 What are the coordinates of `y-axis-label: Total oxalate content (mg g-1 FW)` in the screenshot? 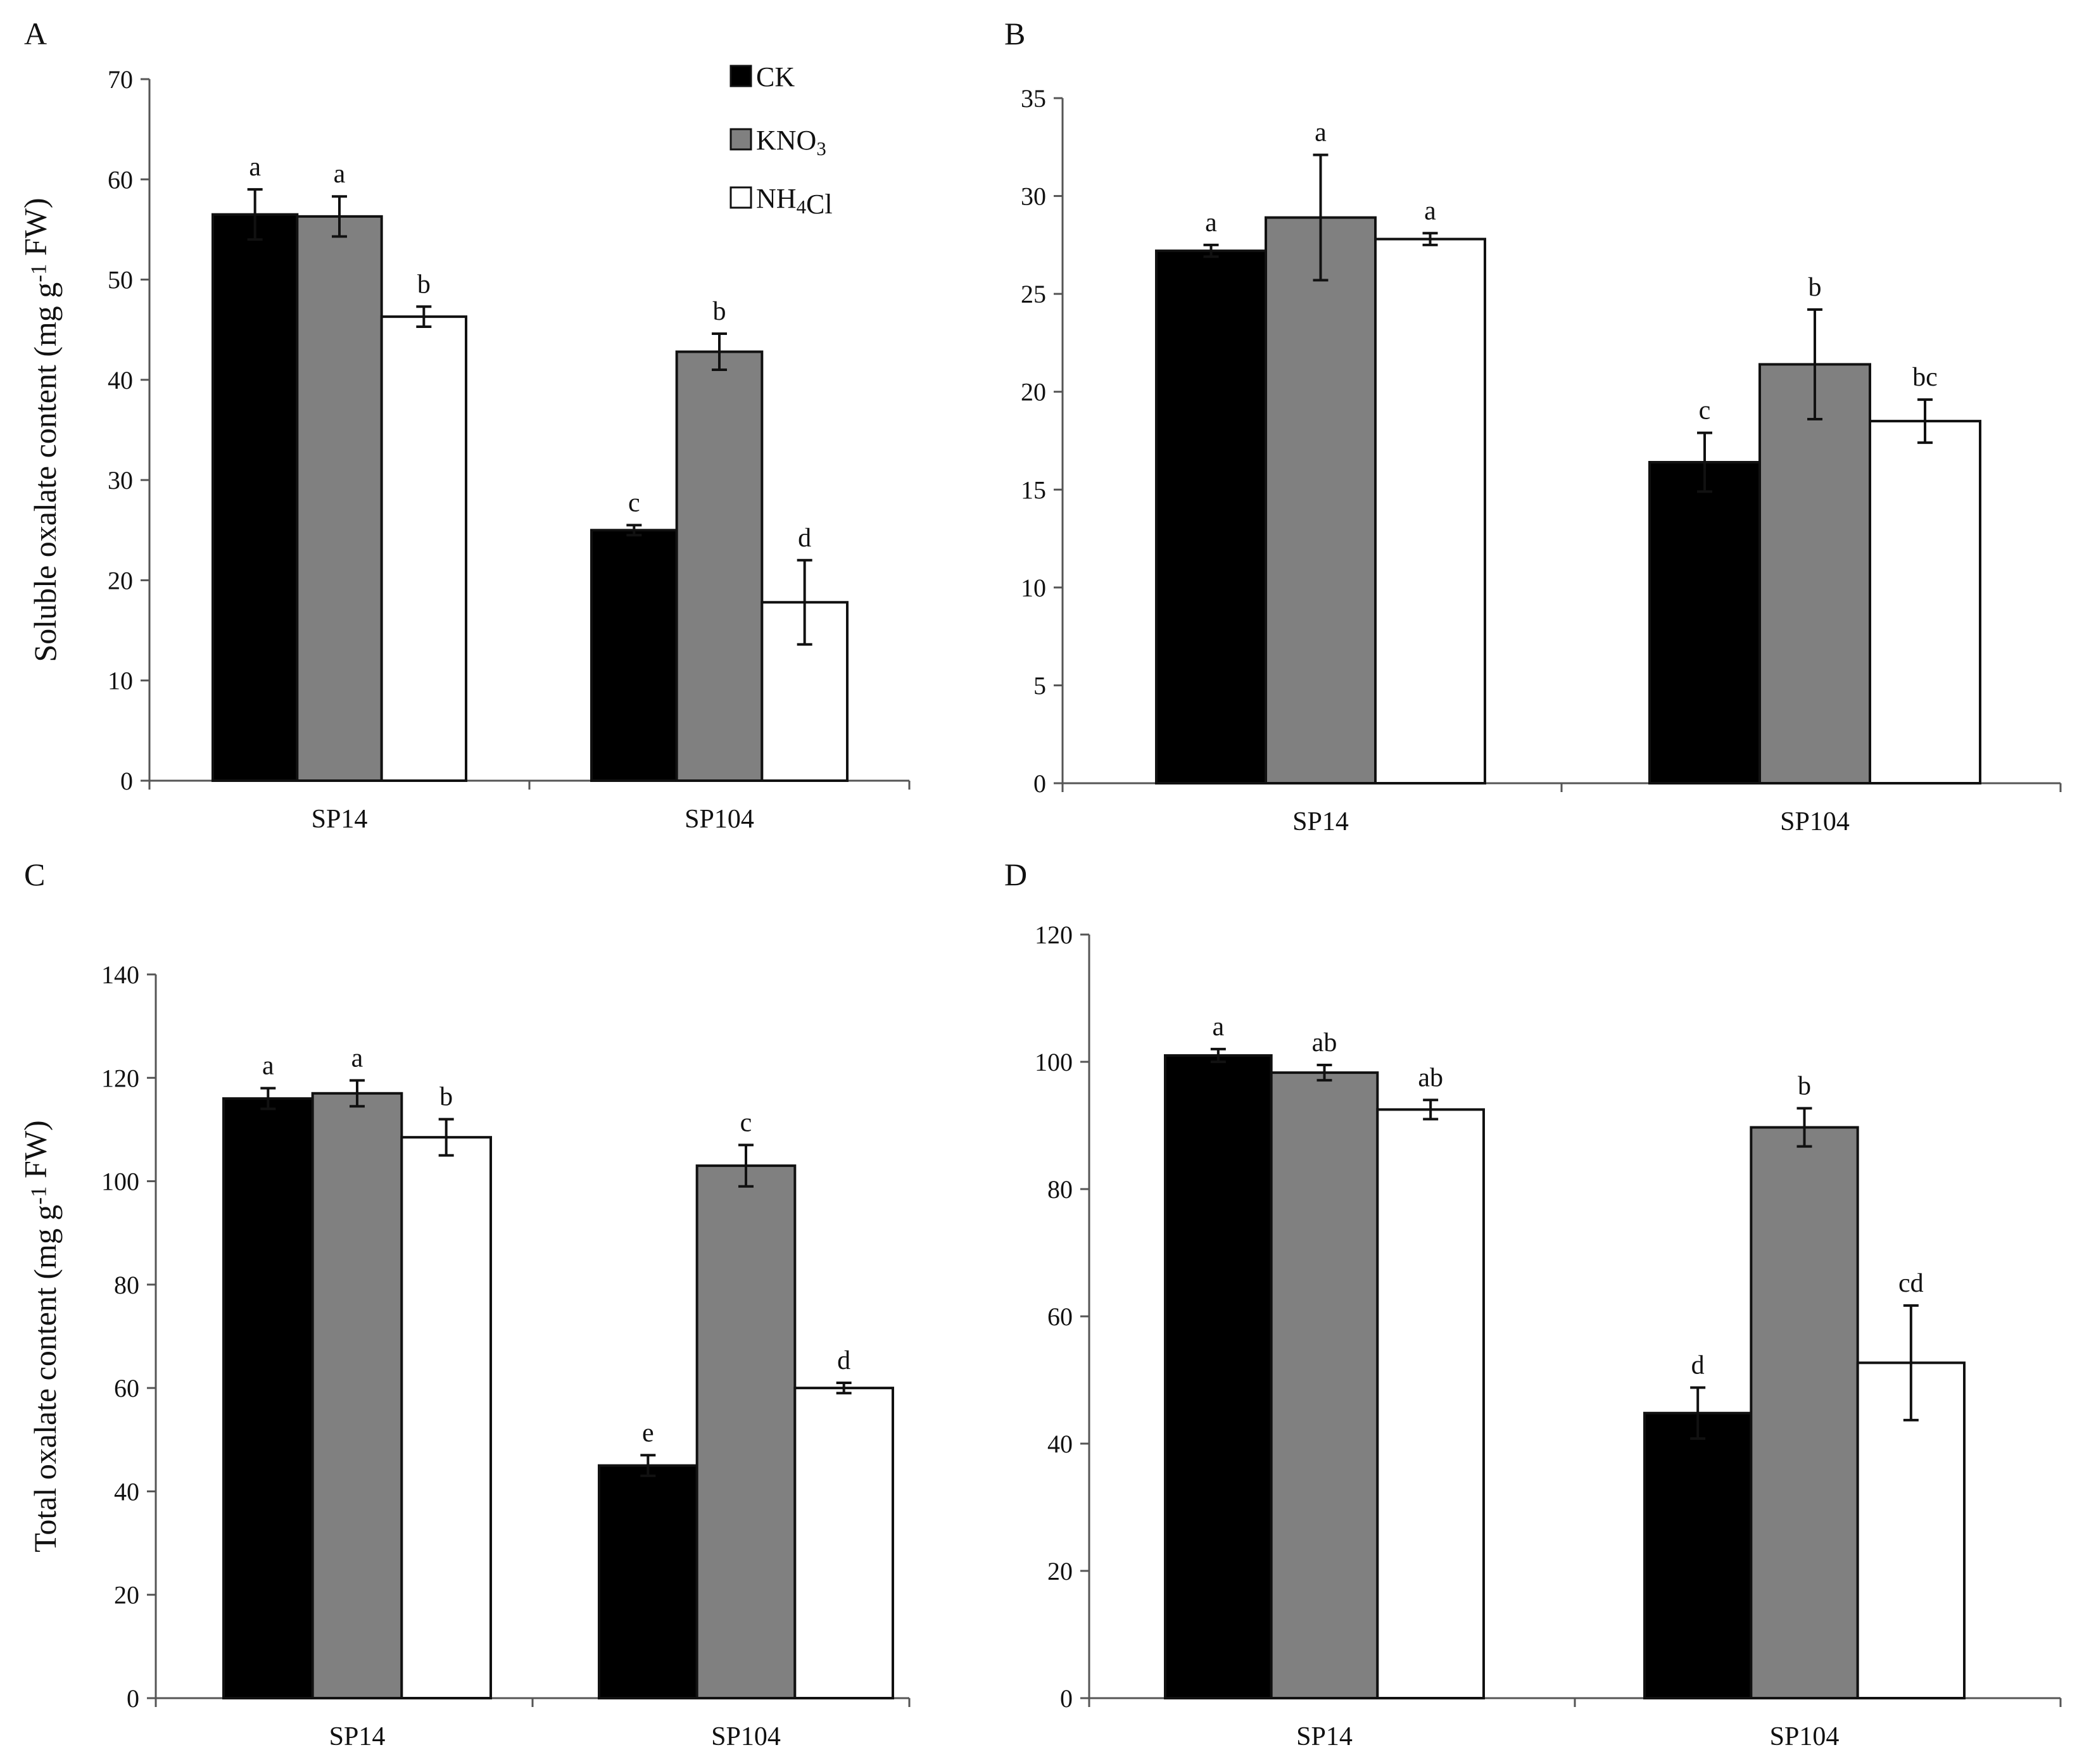 It's located at (40, 1336).